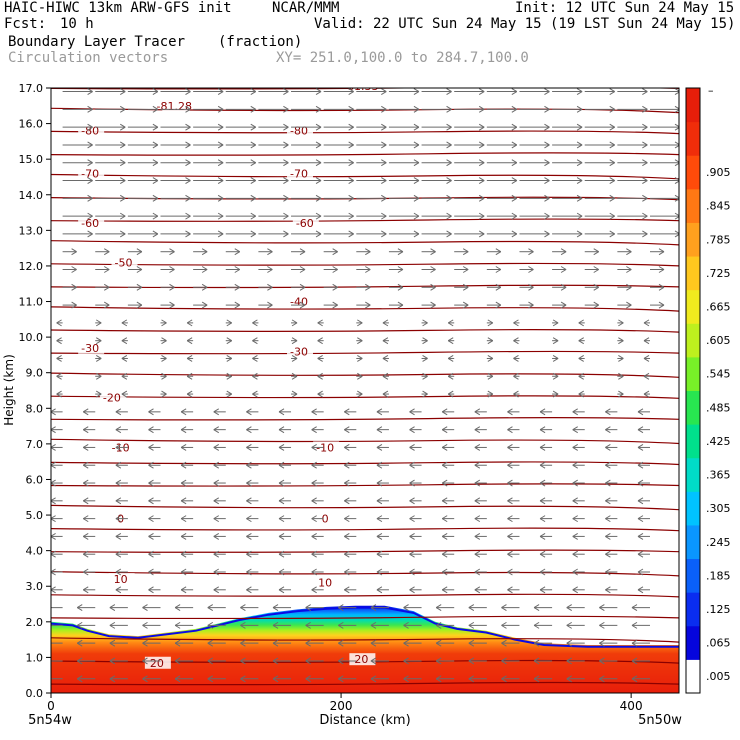  What do you see at coordinates (50, 720) in the screenshot?
I see `x-start-label: 5n54w` at bounding box center [50, 720].